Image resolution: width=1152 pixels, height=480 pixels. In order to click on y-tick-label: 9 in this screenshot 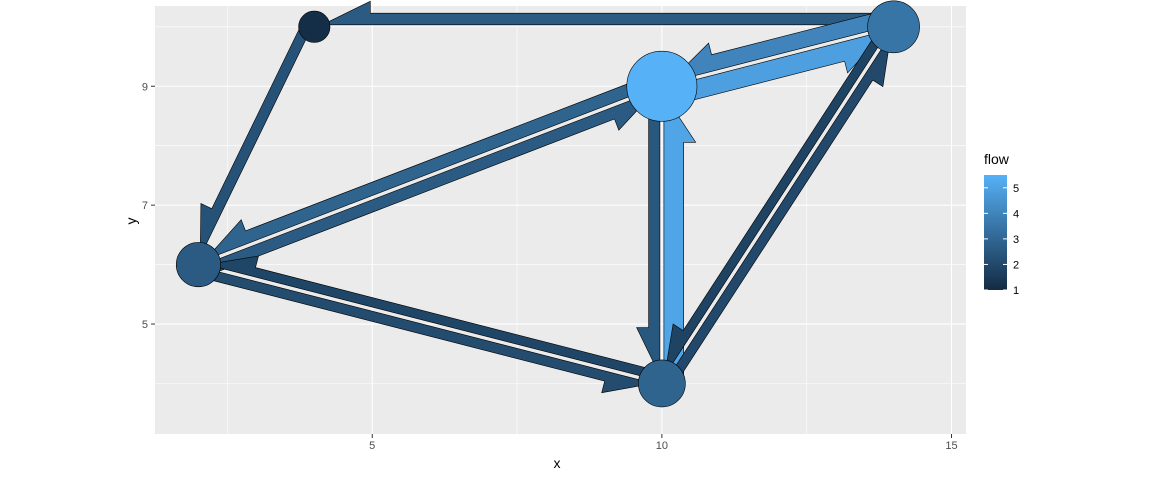, I will do `click(145, 87)`.